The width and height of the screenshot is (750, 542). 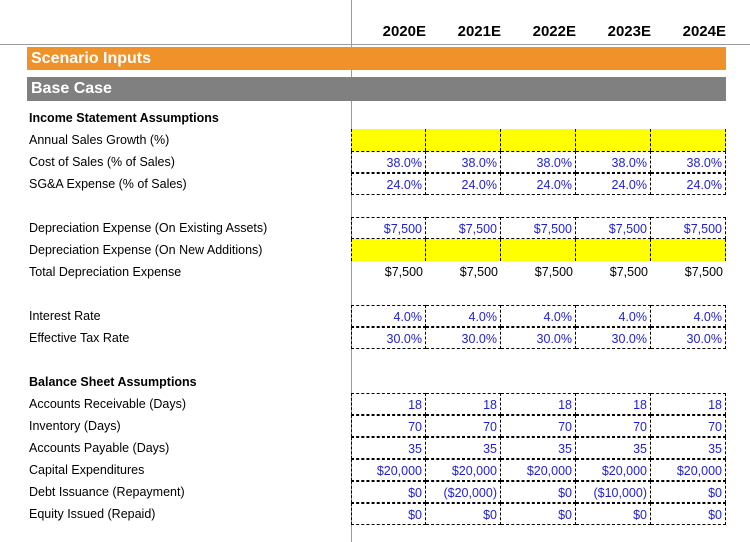 What do you see at coordinates (376, 58) in the screenshot?
I see `scenario-inputs-banner: Scenario Inputs` at bounding box center [376, 58].